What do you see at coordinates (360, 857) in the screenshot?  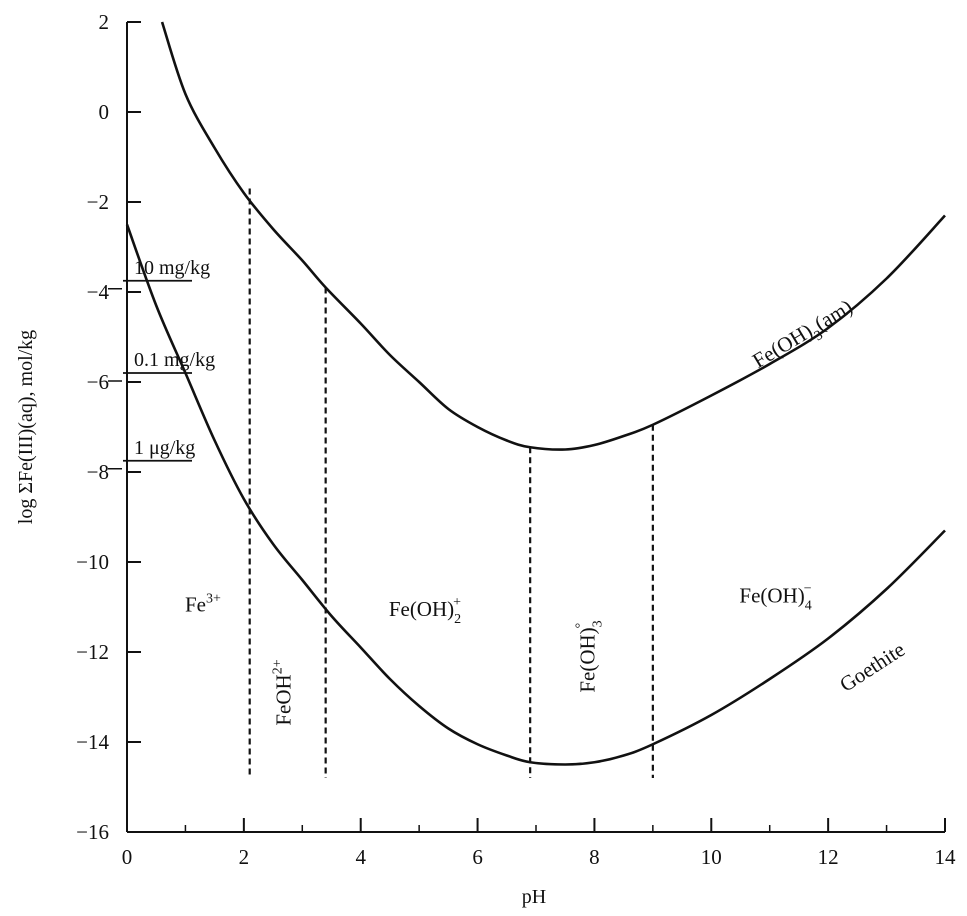 I see `x-tick-label: 4` at bounding box center [360, 857].